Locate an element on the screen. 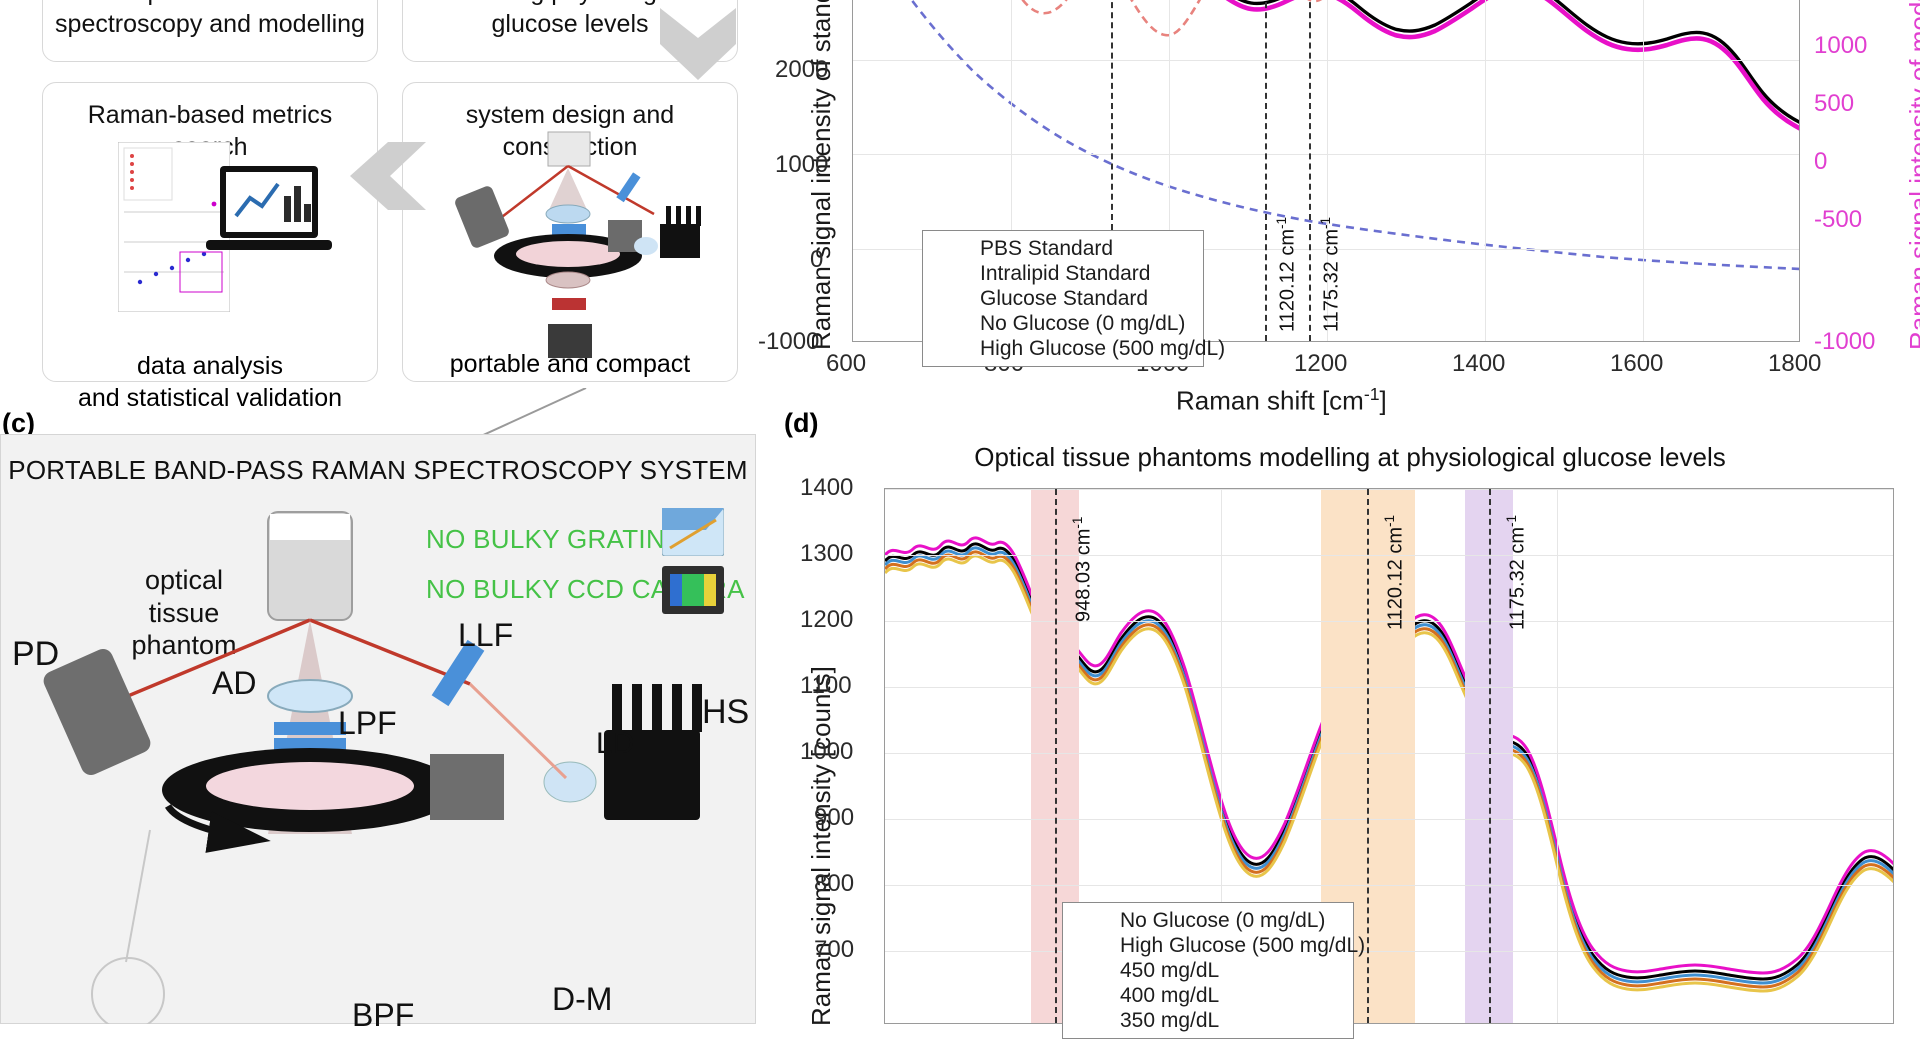  component-label-llf: LLF is located at coordinates (486, 635).